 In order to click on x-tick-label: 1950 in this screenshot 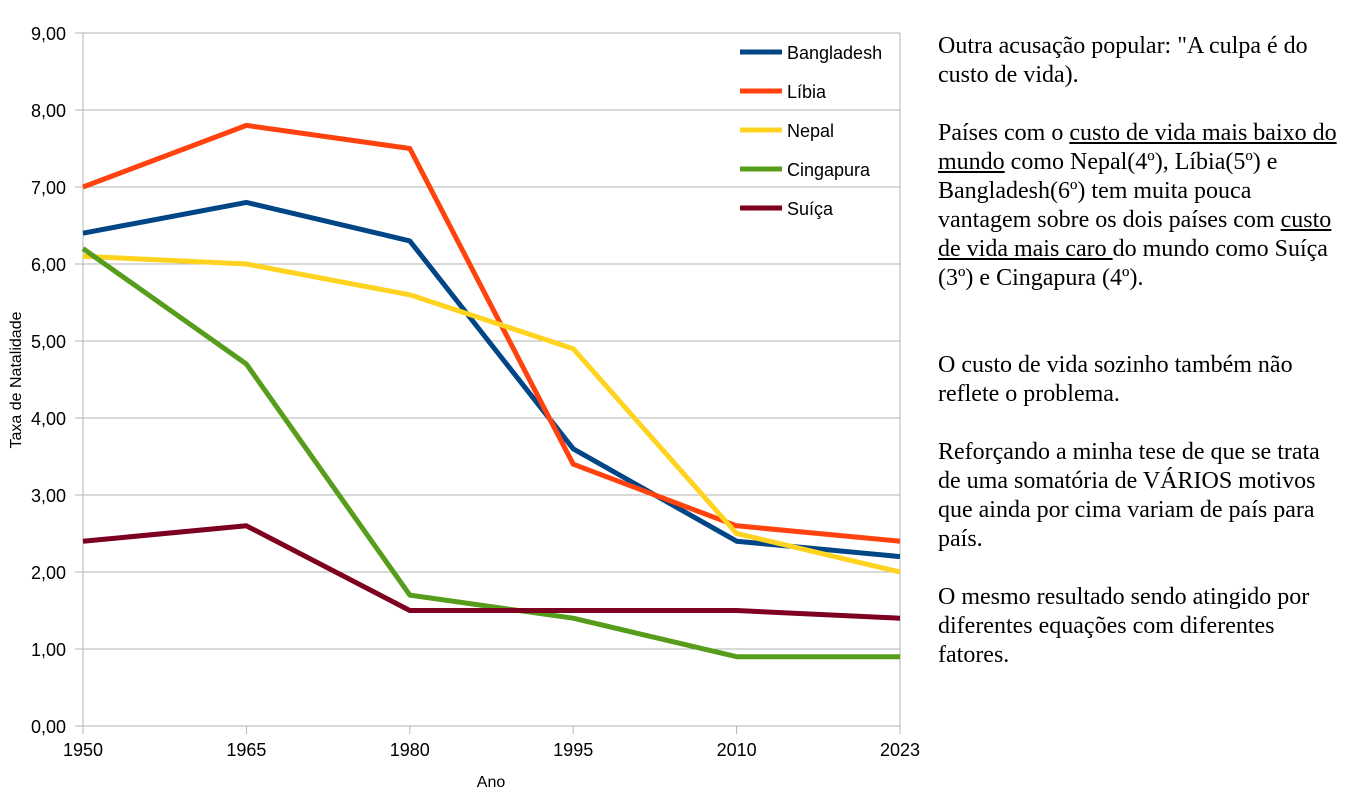, I will do `click(83, 750)`.